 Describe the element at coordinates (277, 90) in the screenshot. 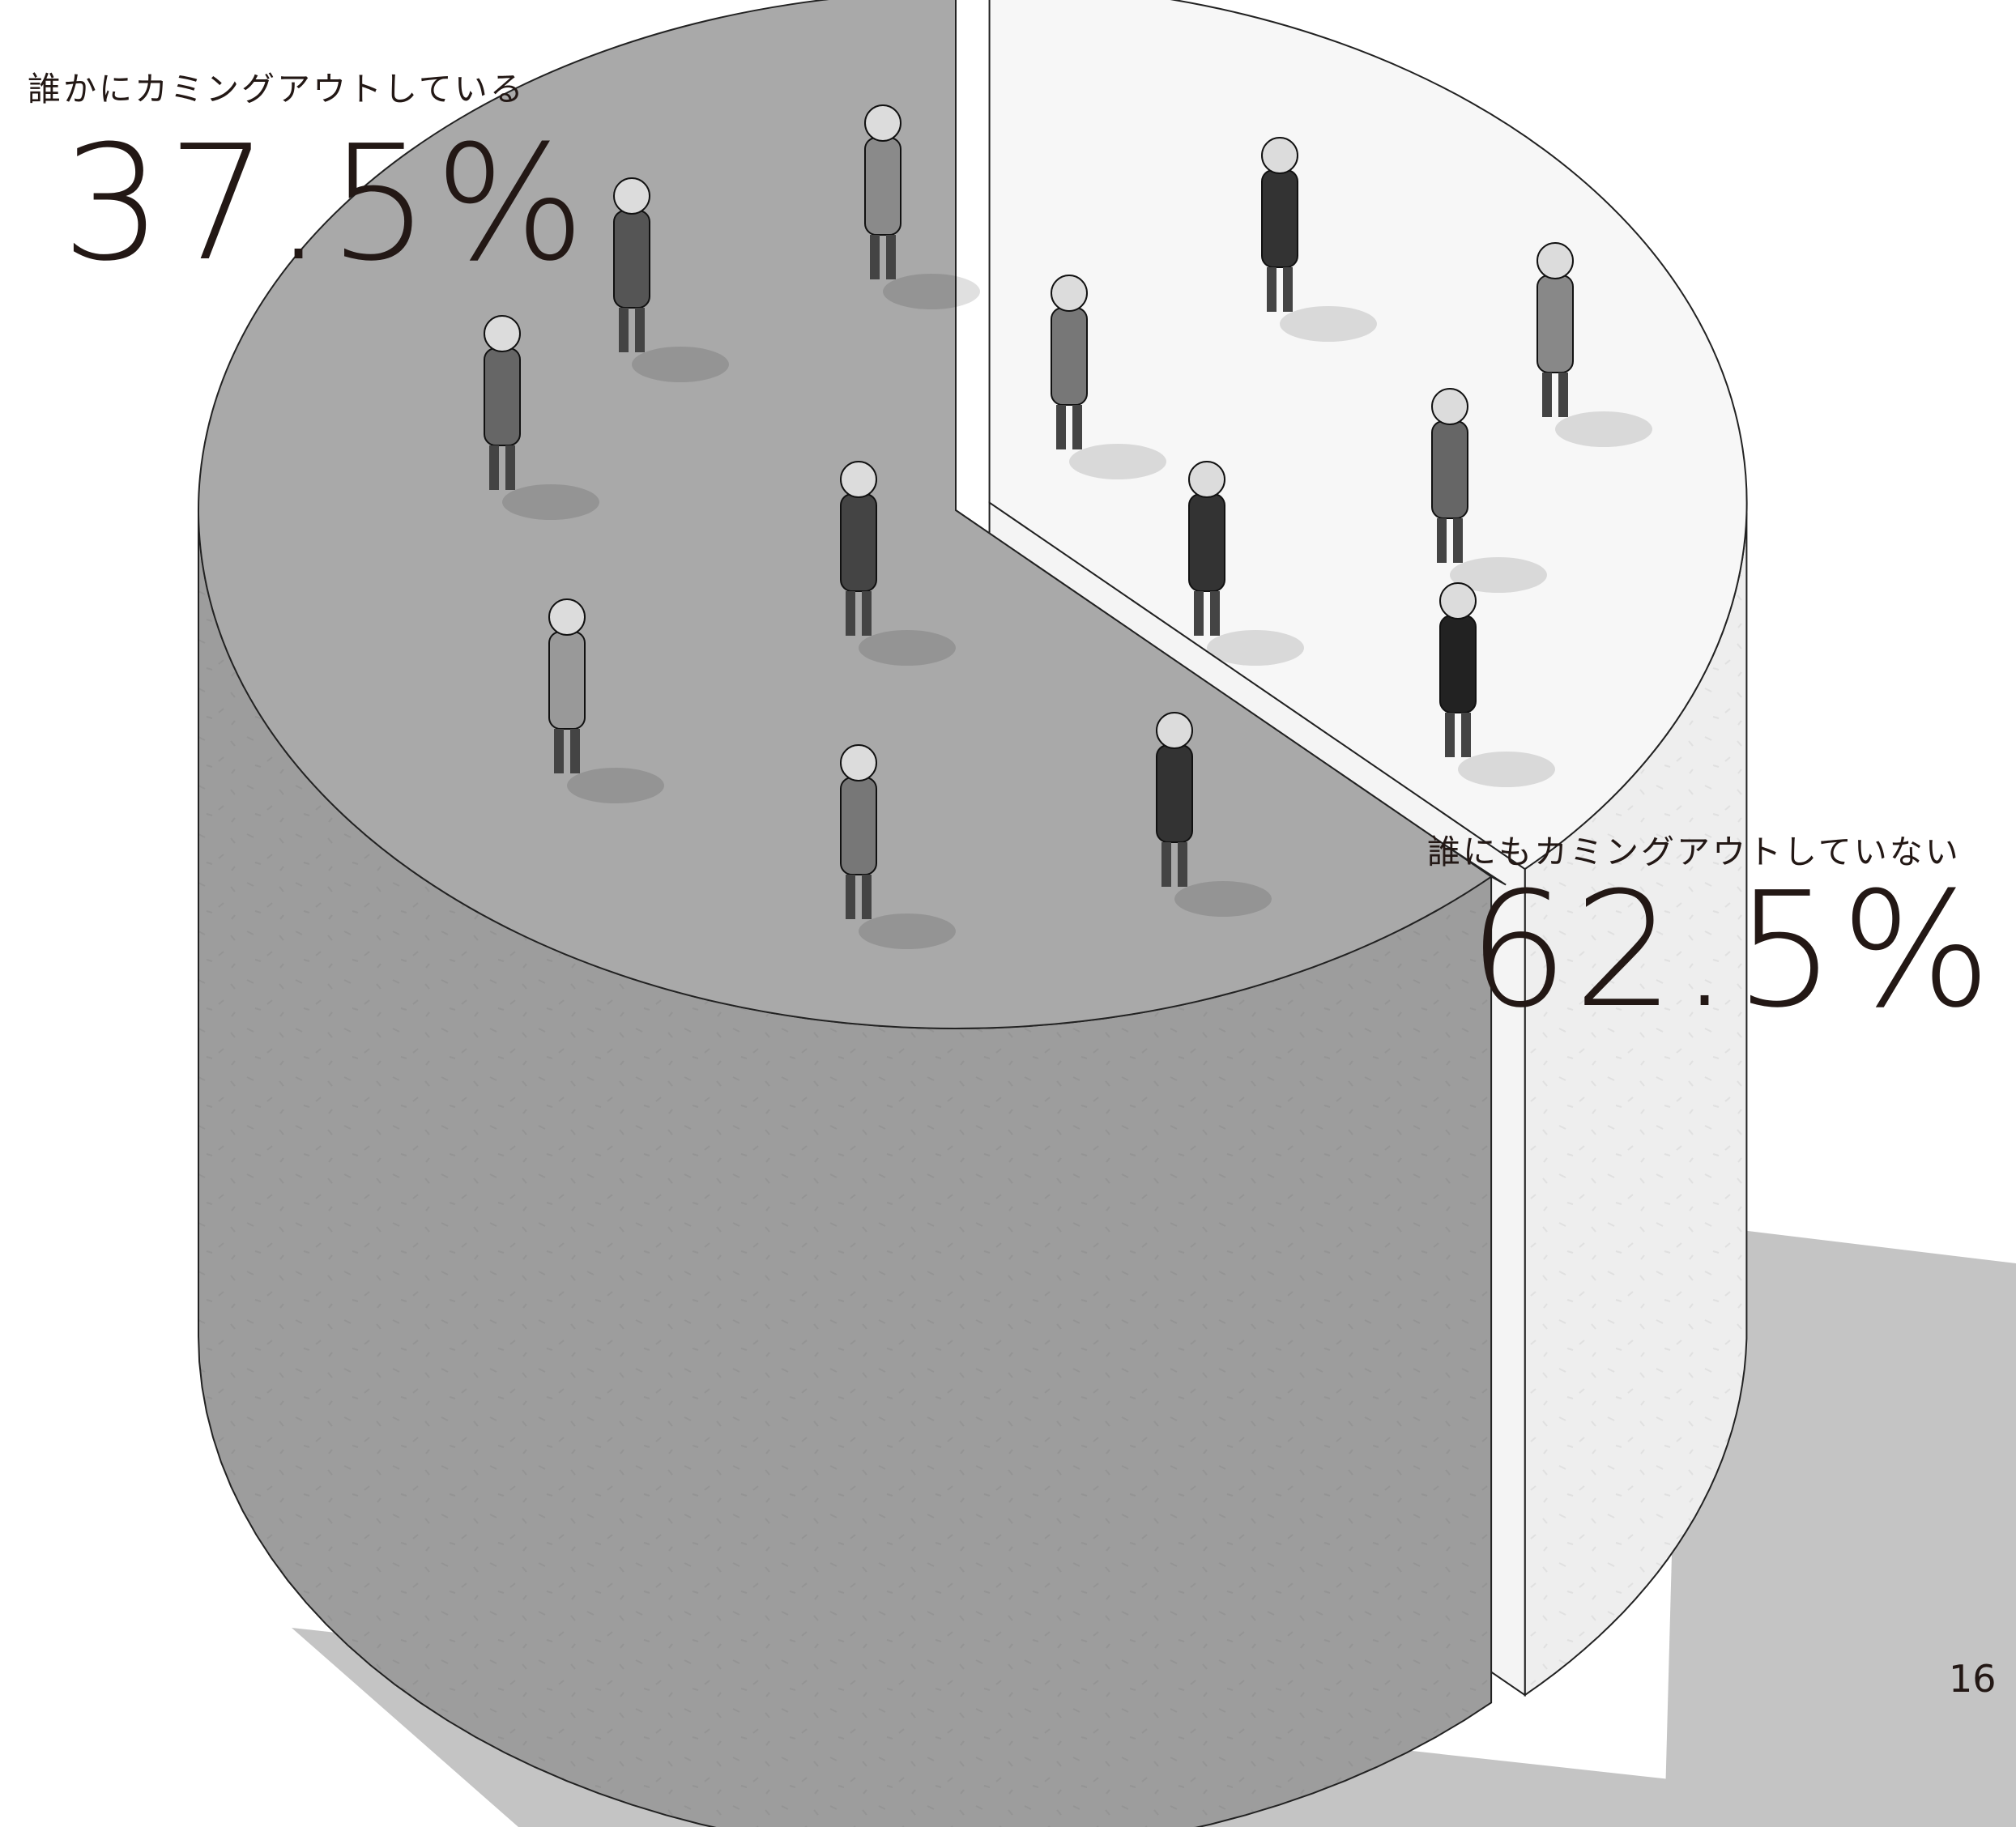

I see `slice-label-come-out: 誰かにカミングアウトしている` at that location.